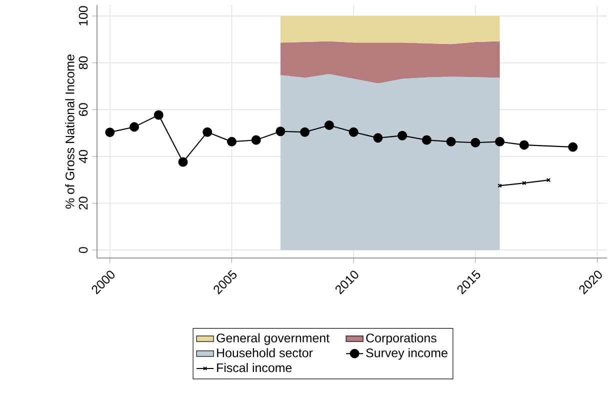 Image resolution: width=610 pixels, height=416 pixels. Describe the element at coordinates (83, 109) in the screenshot. I see `y-tick-label: 60` at that location.